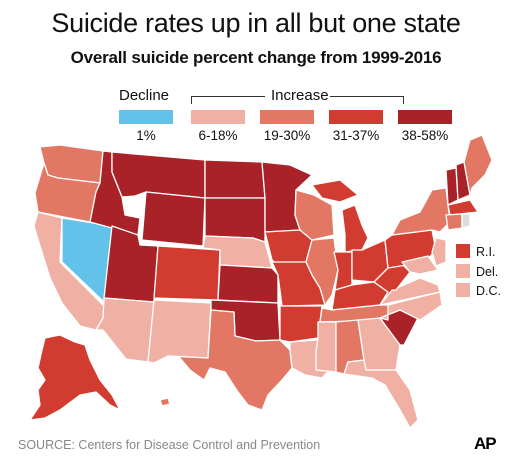  What do you see at coordinates (69, 271) in the screenshot?
I see `state-california` at bounding box center [69, 271].